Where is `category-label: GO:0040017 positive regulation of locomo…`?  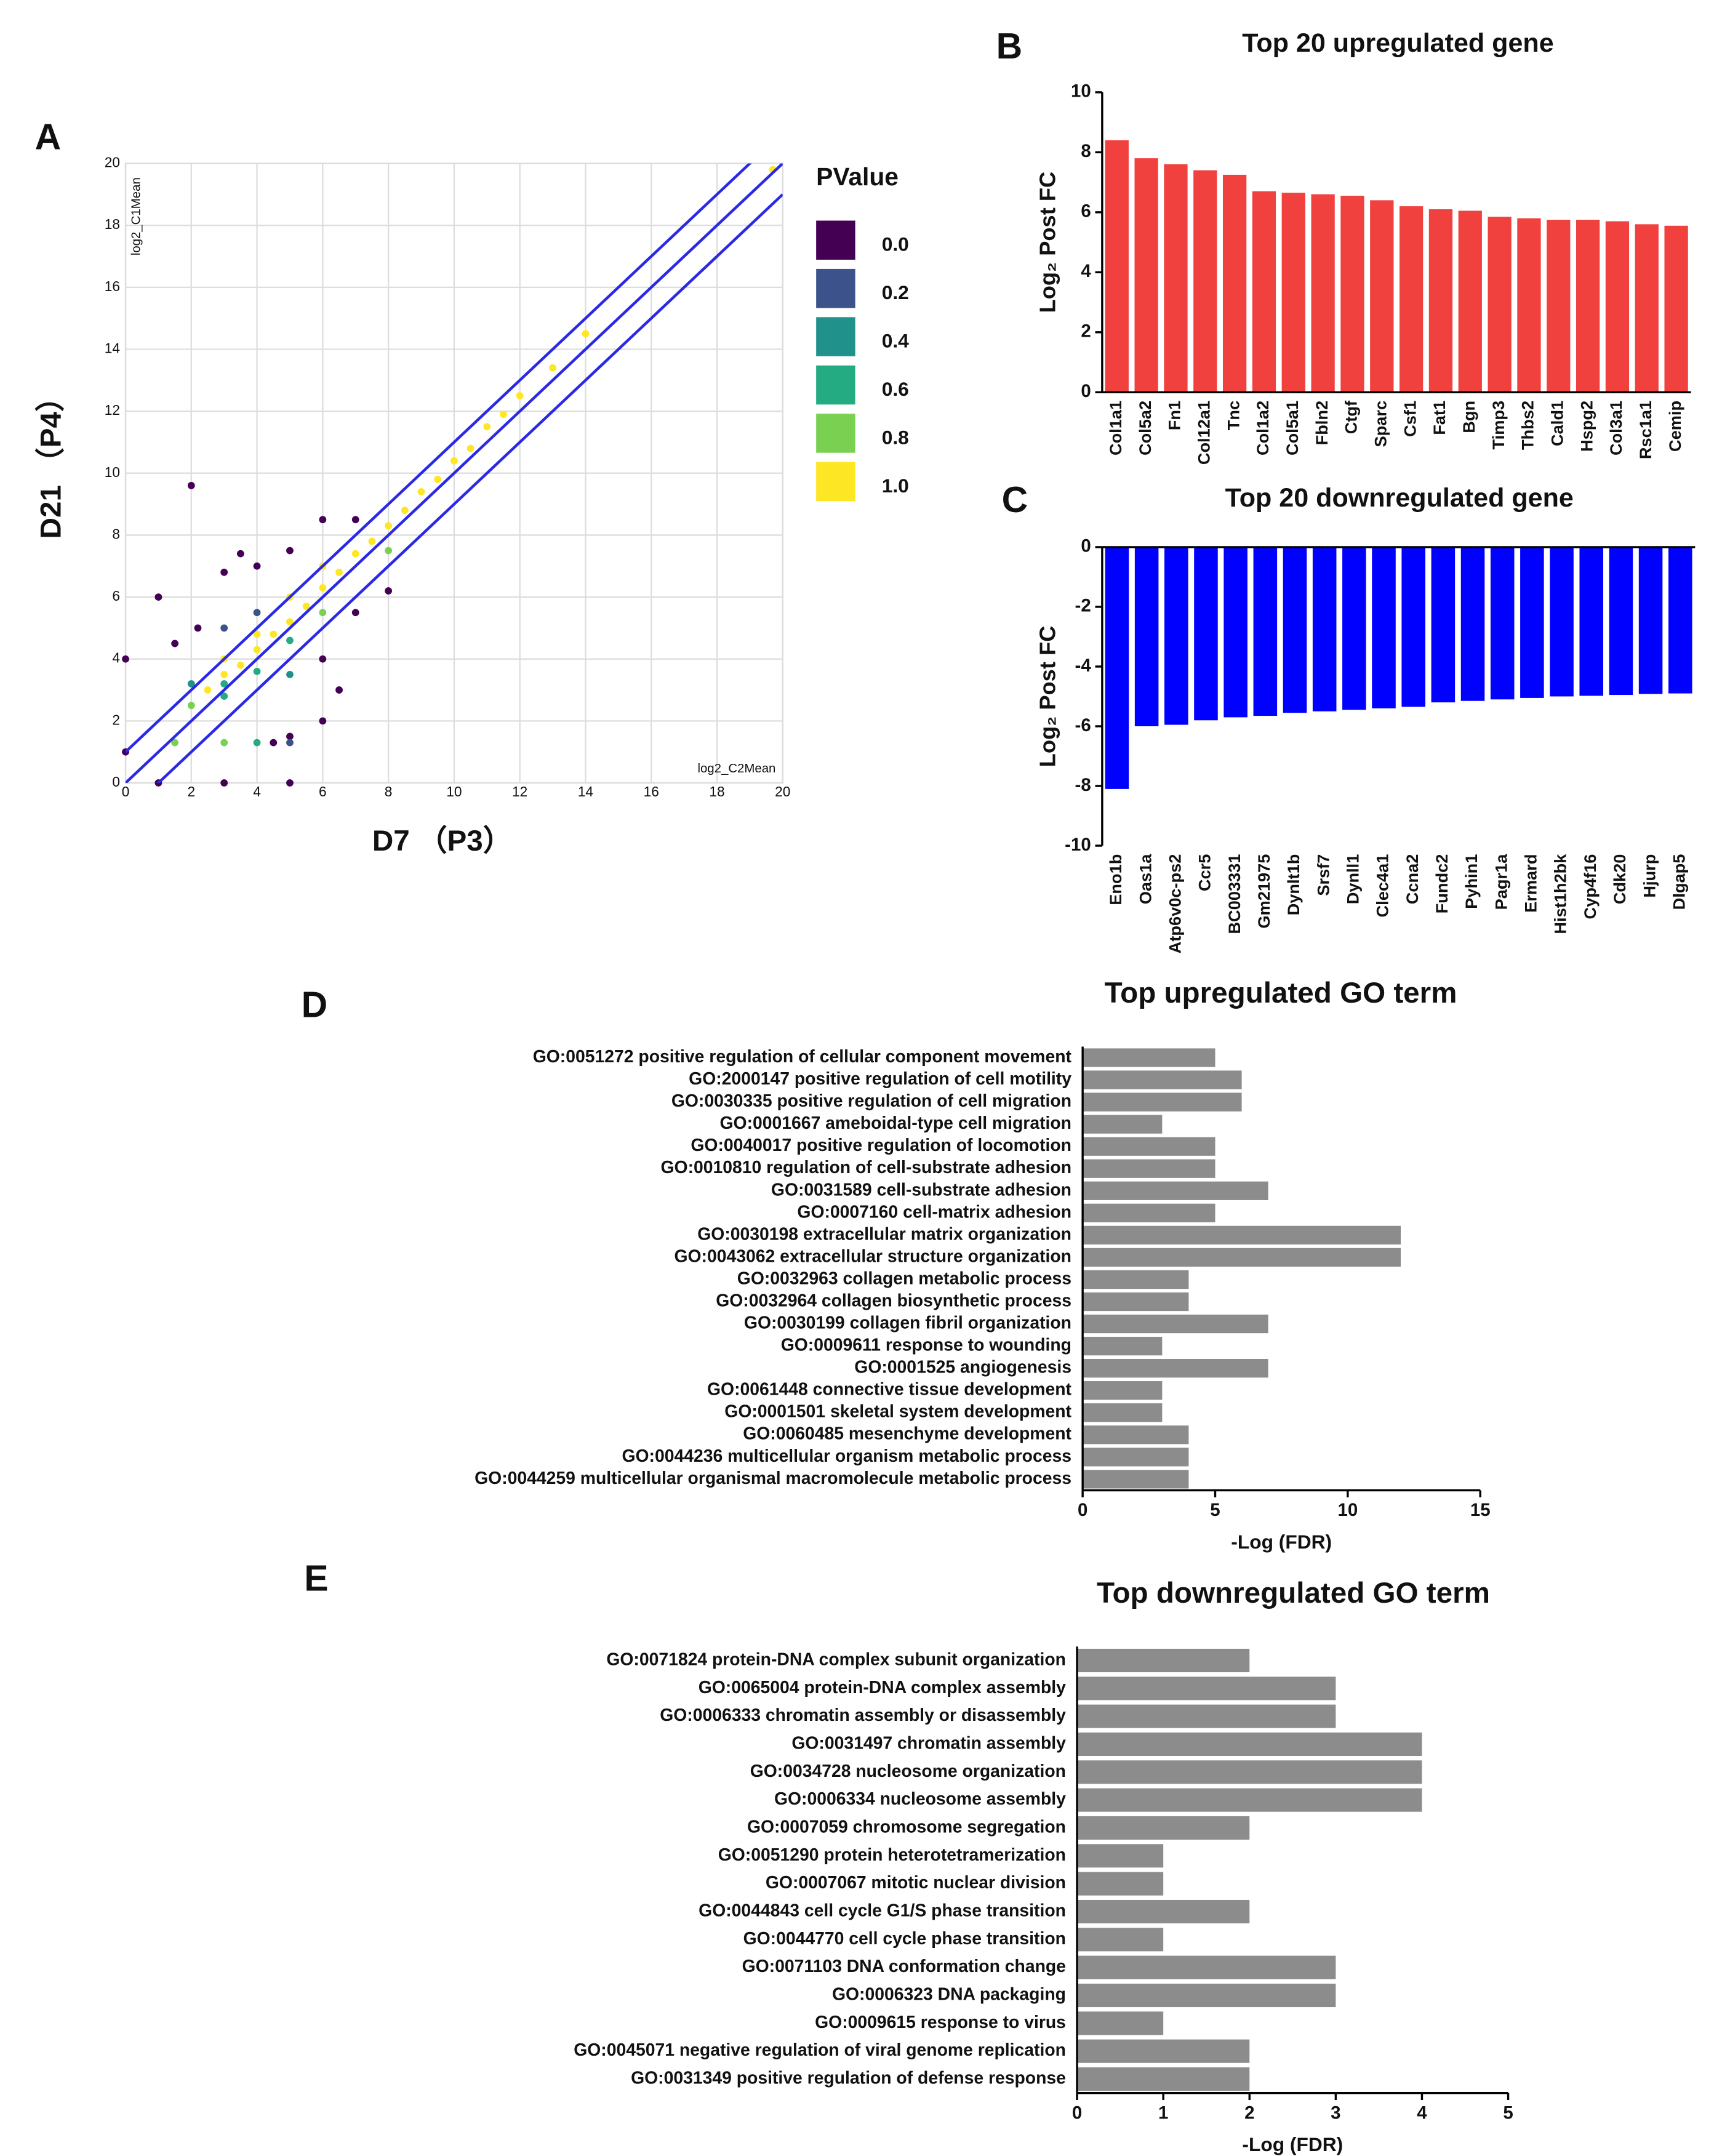
category-label: GO:0040017 positive regulation of locomo… is located at coordinates (881, 1145).